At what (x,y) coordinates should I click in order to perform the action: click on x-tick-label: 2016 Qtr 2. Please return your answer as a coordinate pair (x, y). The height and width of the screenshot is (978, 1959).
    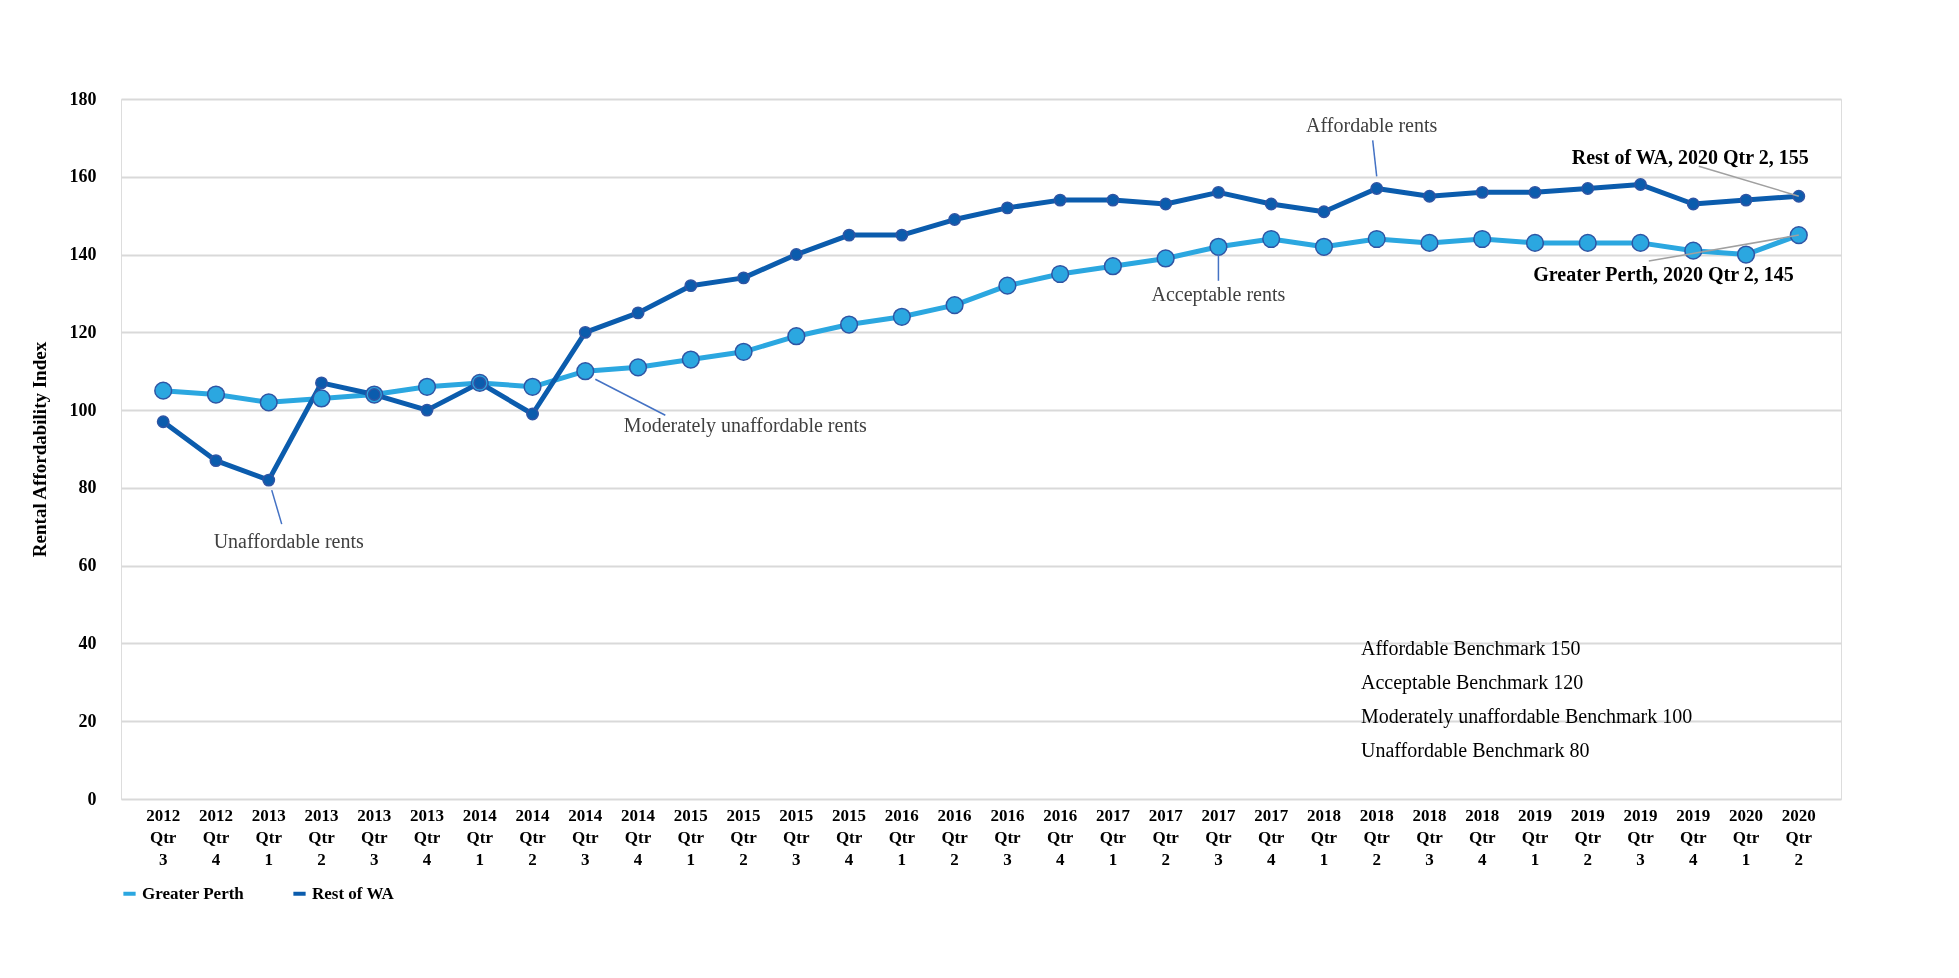
    Looking at the image, I should click on (954, 837).